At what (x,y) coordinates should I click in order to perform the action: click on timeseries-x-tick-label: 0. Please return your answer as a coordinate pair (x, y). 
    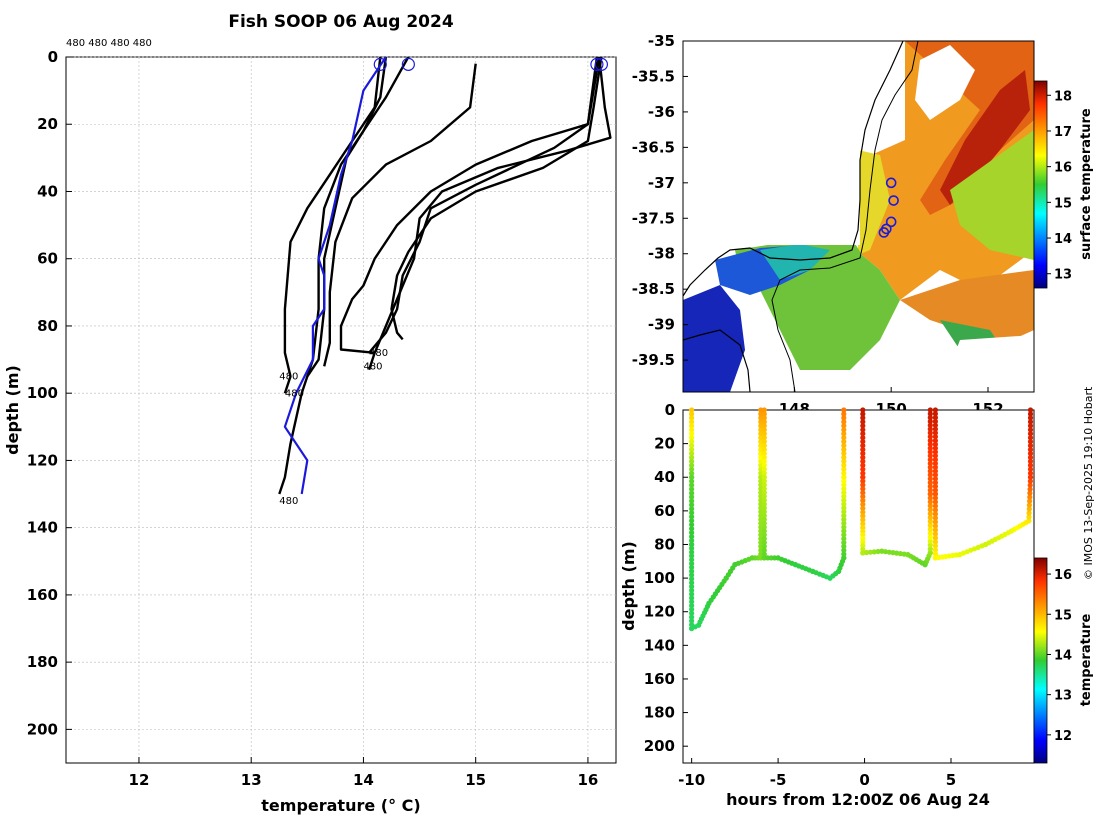
    Looking at the image, I should click on (864, 780).